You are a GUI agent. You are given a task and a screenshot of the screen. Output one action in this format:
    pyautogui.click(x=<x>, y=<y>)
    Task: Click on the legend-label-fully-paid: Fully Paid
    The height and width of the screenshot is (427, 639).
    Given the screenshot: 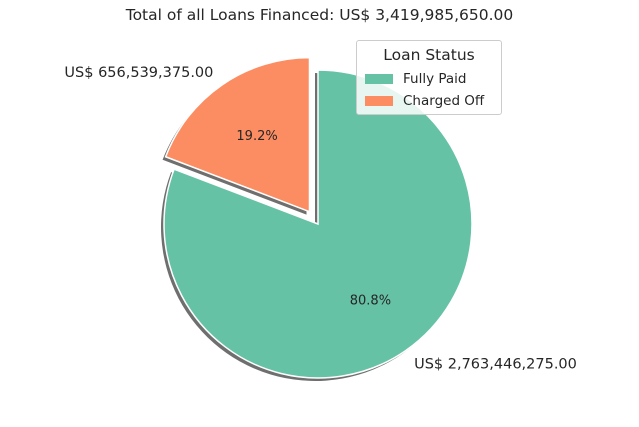 What is the action you would take?
    pyautogui.click(x=435, y=79)
    